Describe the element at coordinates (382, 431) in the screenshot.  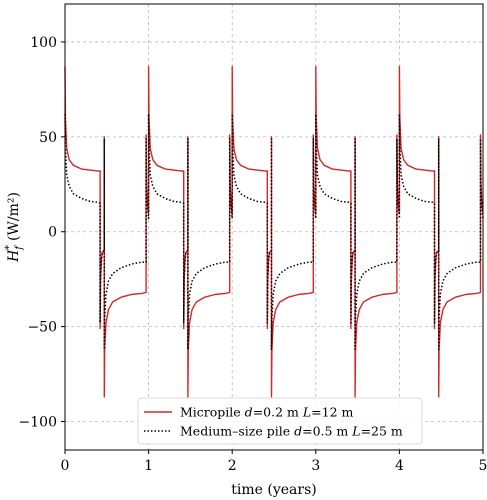
I see `legend-label-part: =25 m` at that location.